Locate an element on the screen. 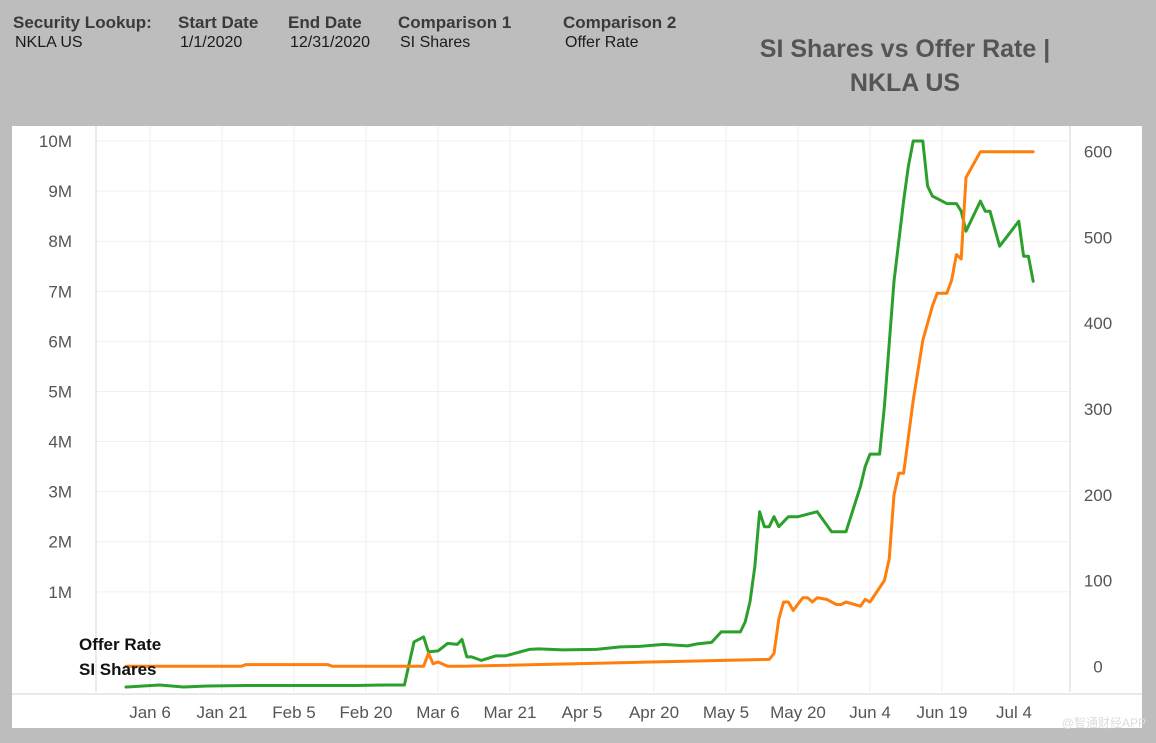 The image size is (1156, 743). watermark: @智通财经APP is located at coordinates (1103, 723).